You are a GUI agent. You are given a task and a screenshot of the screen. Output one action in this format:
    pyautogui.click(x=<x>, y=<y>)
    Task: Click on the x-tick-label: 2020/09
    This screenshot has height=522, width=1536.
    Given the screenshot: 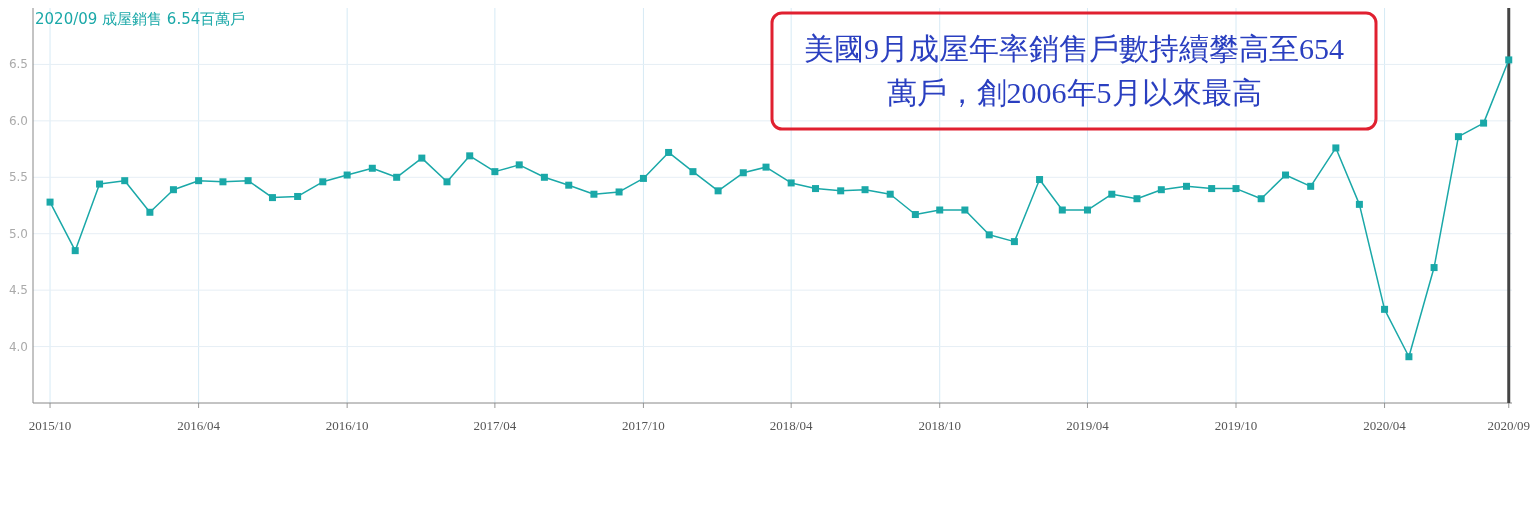 What is the action you would take?
    pyautogui.click(x=1509, y=425)
    